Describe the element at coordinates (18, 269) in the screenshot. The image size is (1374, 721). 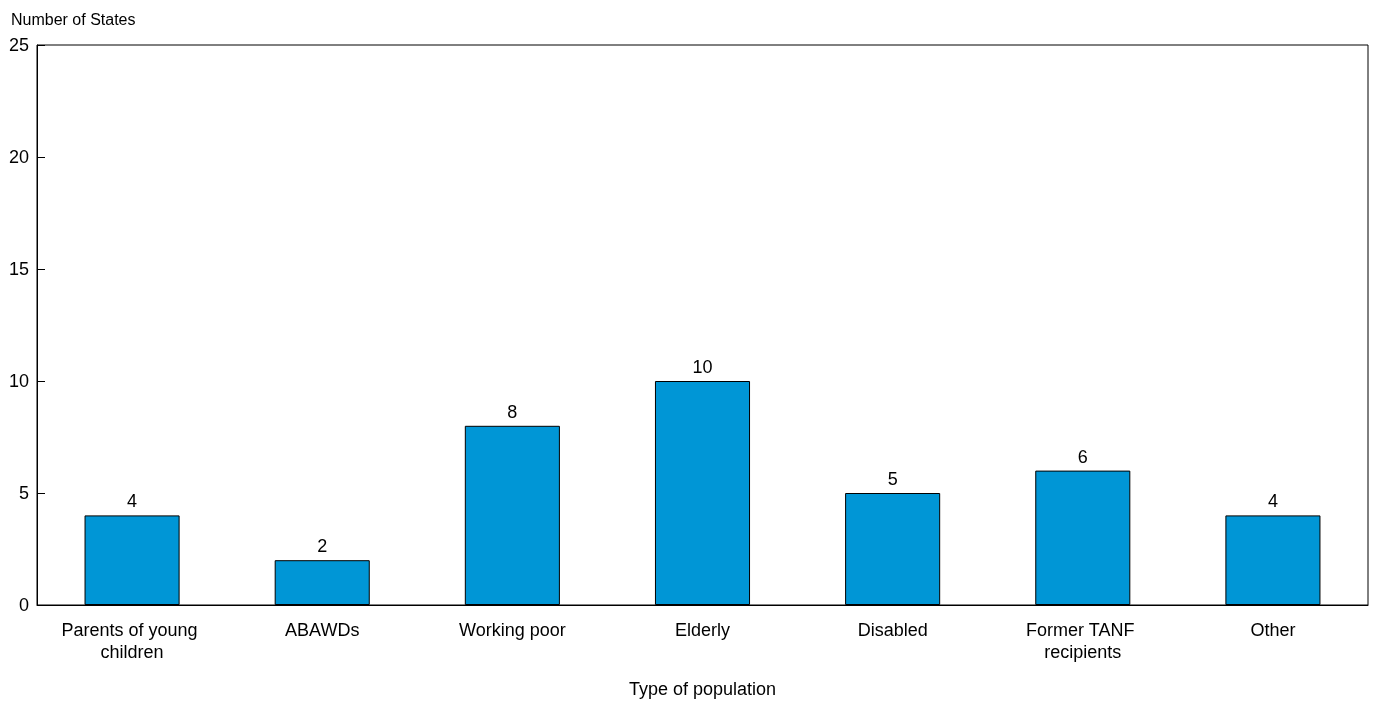
I see `y-tick-label: 15` at that location.